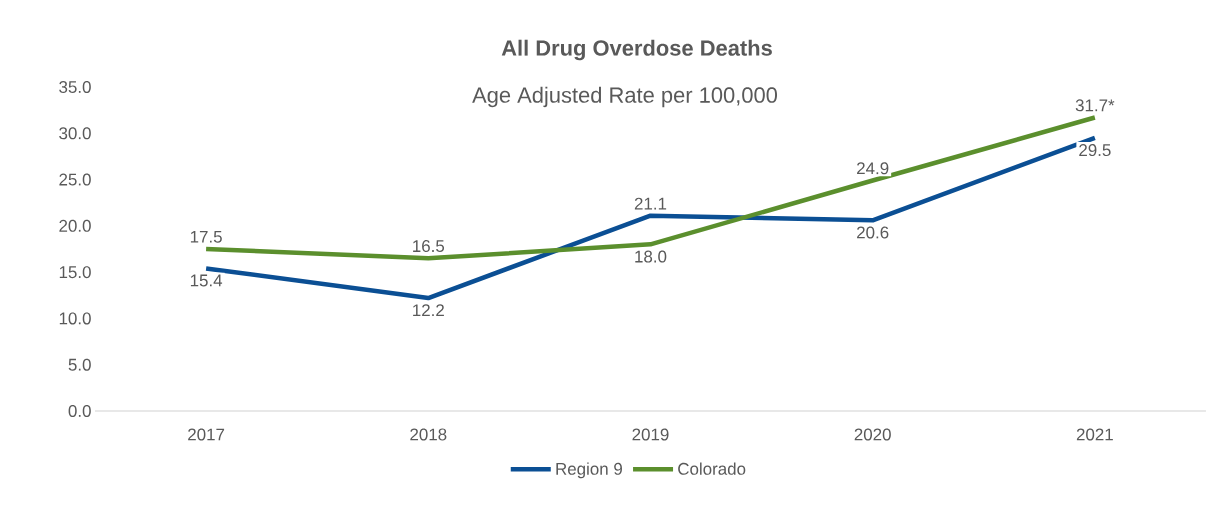  Describe the element at coordinates (873, 168) in the screenshot. I see `data-label: 24.9` at that location.